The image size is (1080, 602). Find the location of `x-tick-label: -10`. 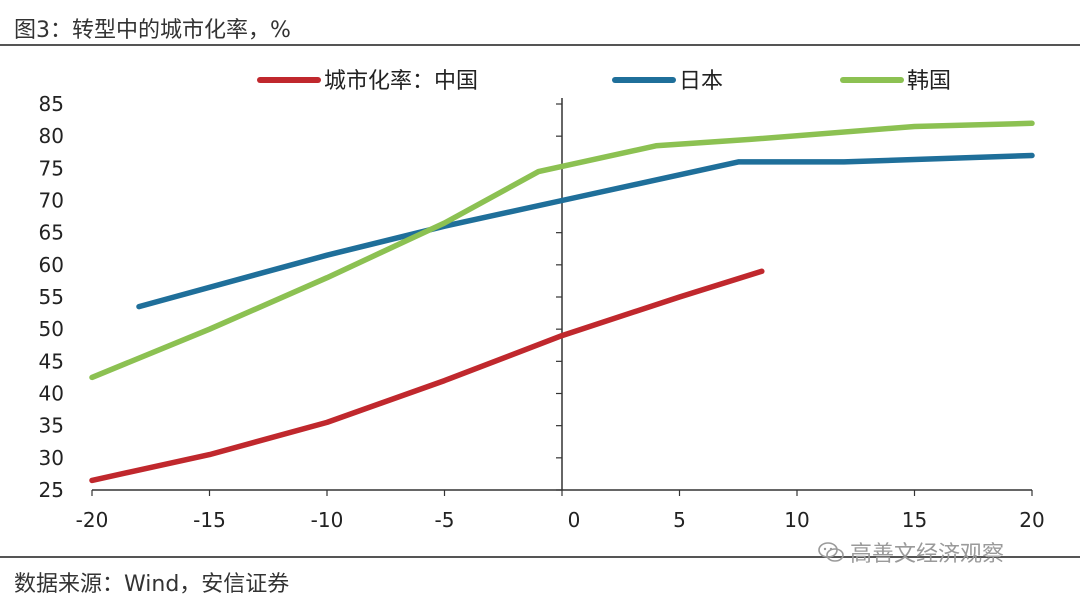

x-tick-label: -10 is located at coordinates (327, 520).